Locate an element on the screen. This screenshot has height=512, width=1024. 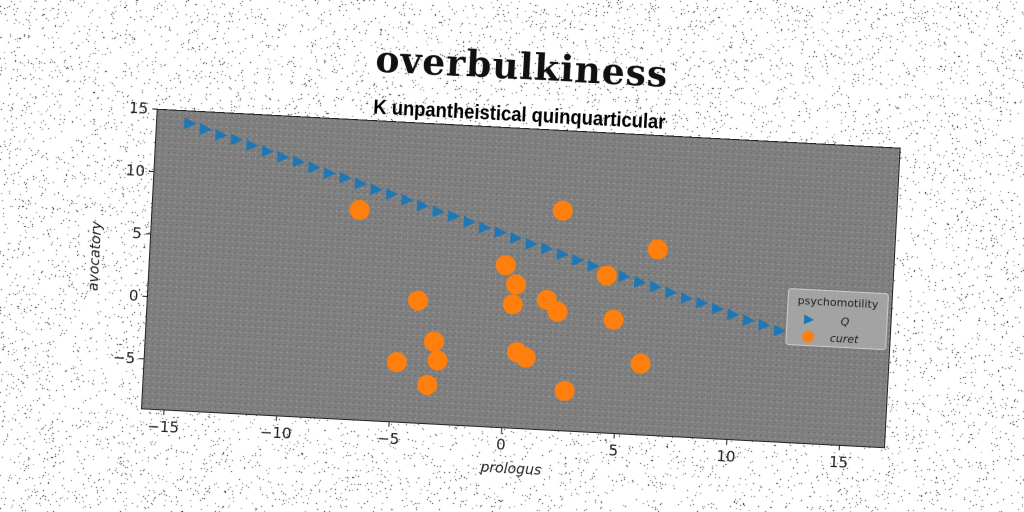
y-tick-label: 0 is located at coordinates (133, 296).